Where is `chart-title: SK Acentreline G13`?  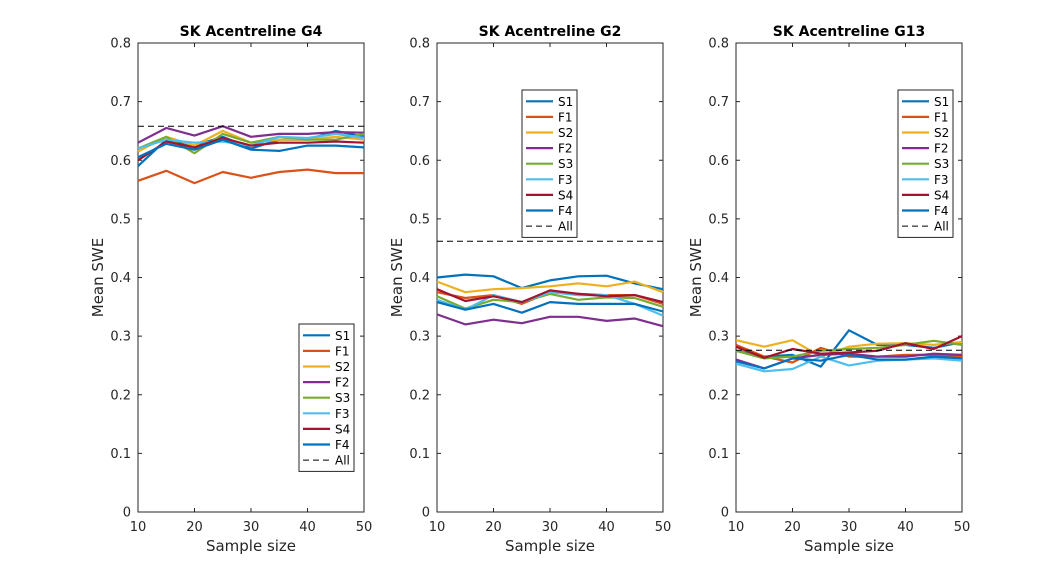 chart-title: SK Acentreline G13 is located at coordinates (849, 32).